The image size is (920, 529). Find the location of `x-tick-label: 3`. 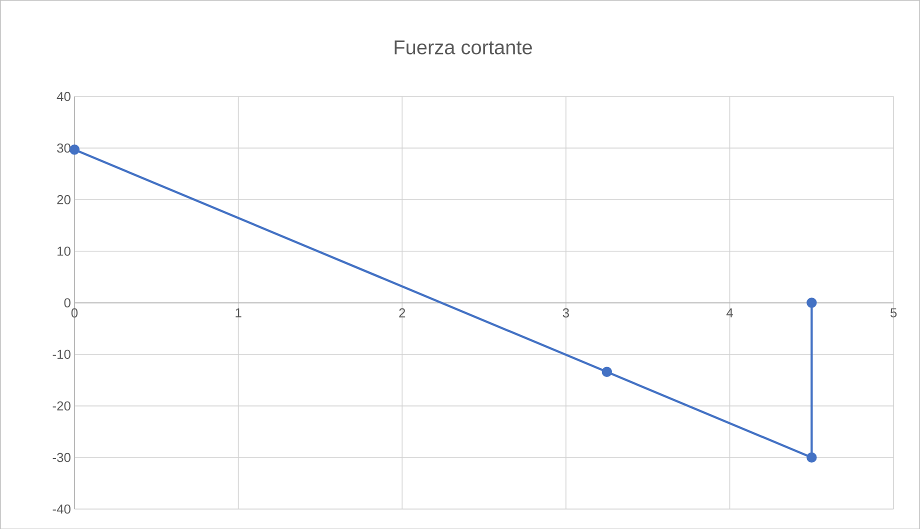

x-tick-label: 3 is located at coordinates (565, 313).